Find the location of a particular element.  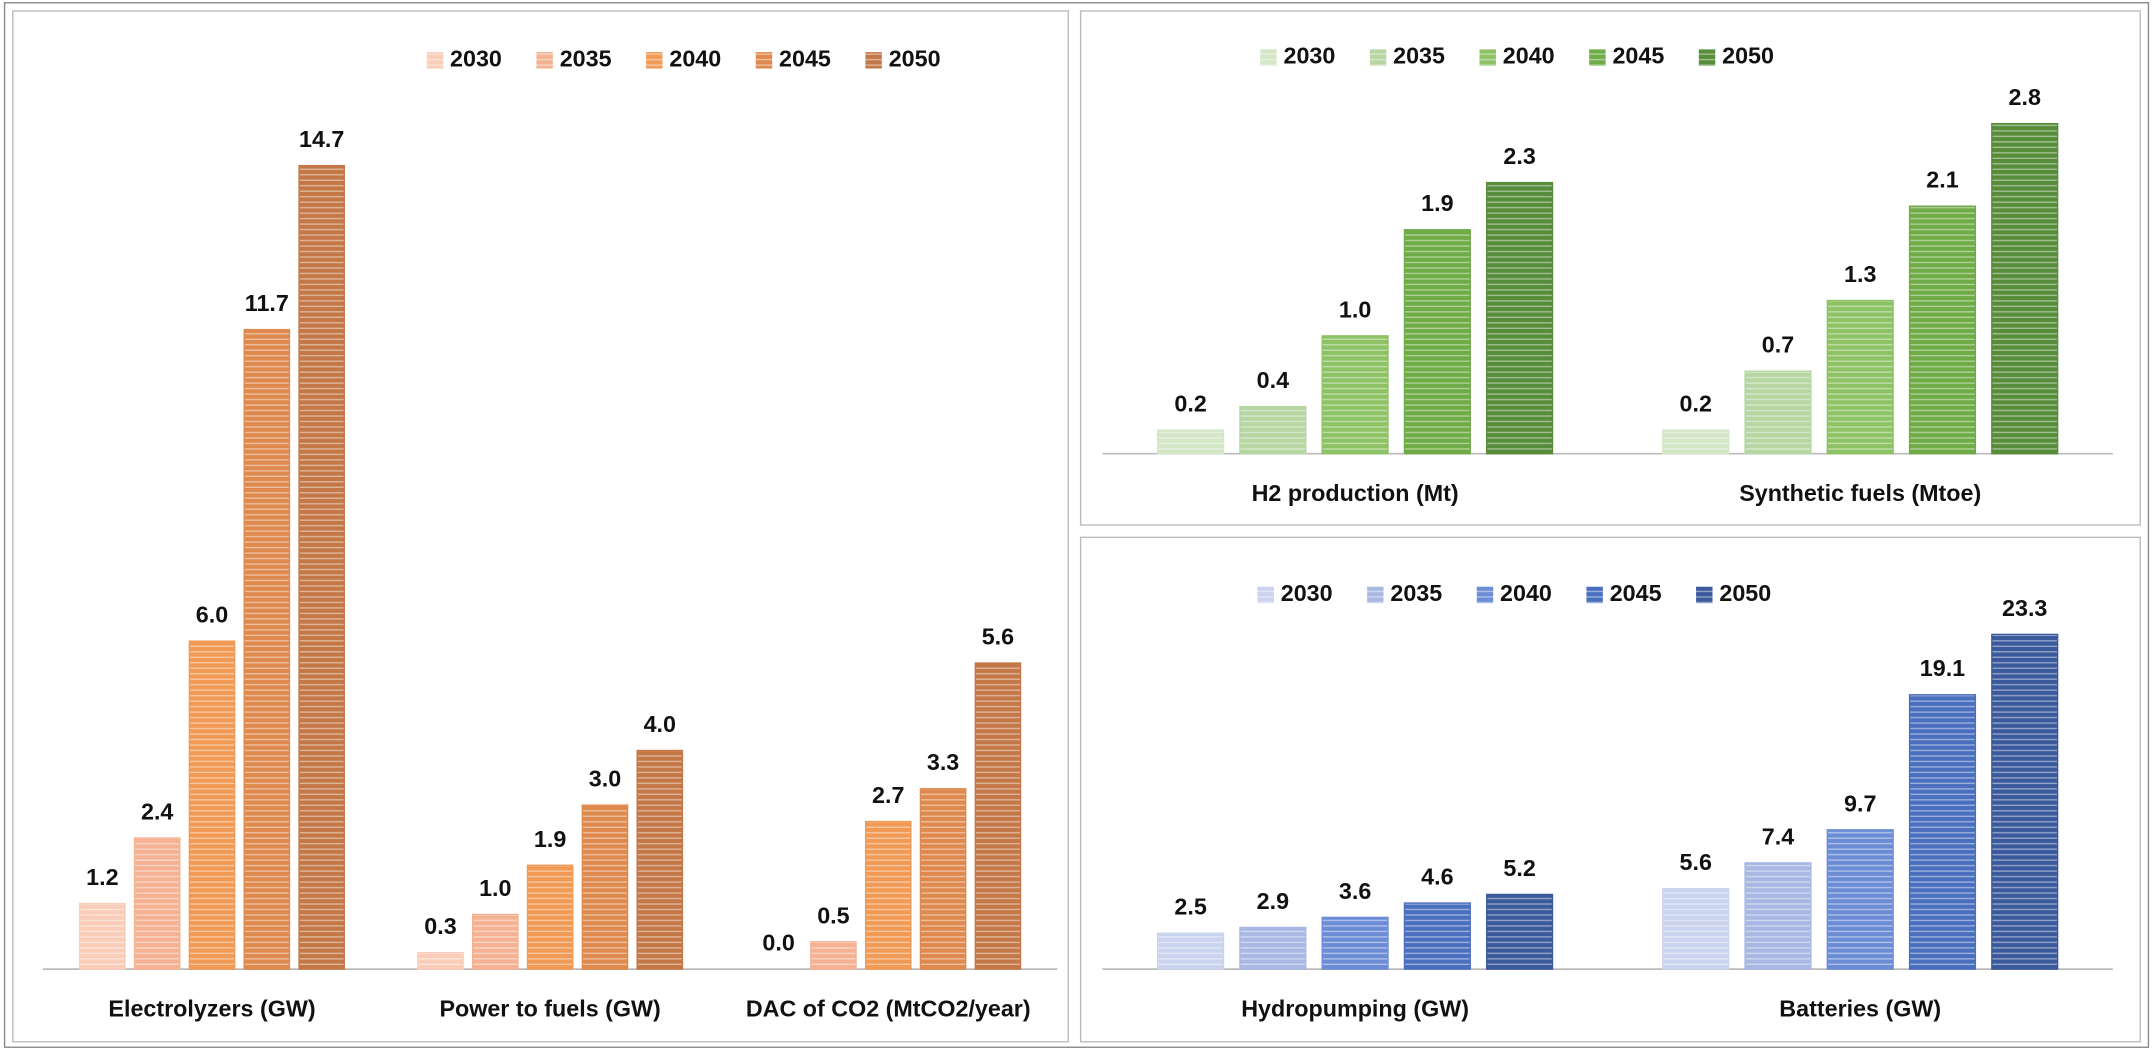

data-label: 2.4 is located at coordinates (157, 811).